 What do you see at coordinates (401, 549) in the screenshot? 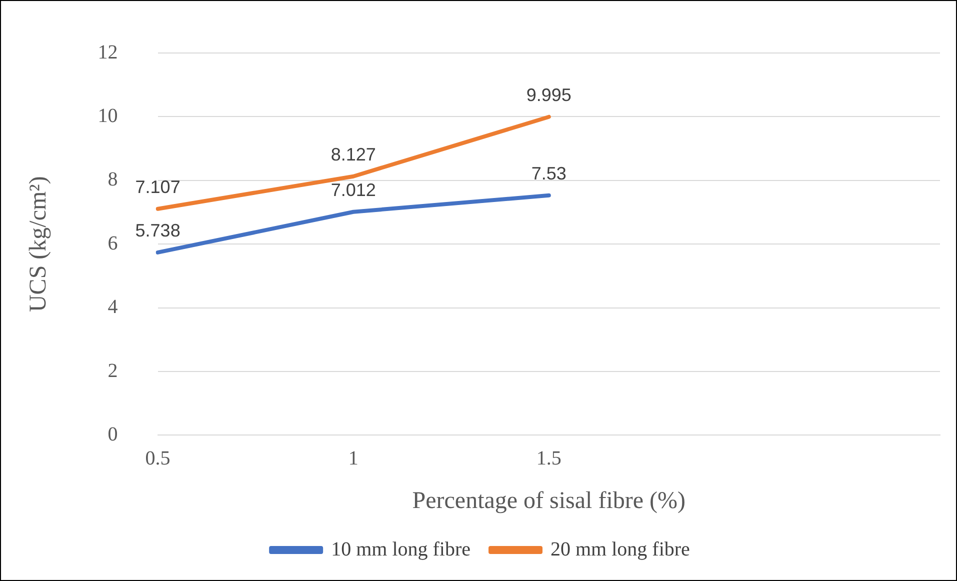
I see `legend-label: 10 mm long fibre` at bounding box center [401, 549].